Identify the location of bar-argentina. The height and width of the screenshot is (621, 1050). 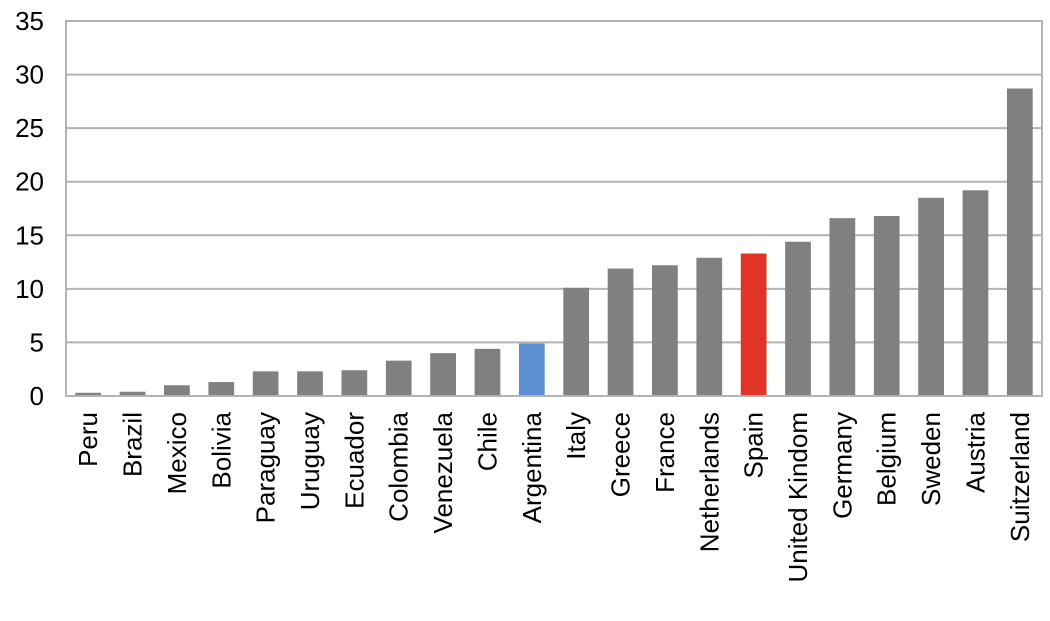
(531, 369).